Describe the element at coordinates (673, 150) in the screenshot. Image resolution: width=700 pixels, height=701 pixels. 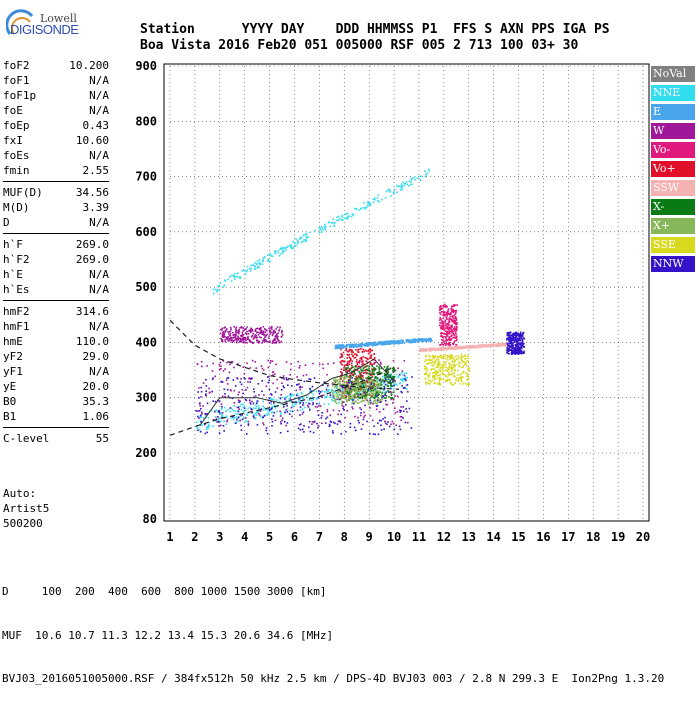
I see `legend-item-vo-minus: Vo-` at that location.